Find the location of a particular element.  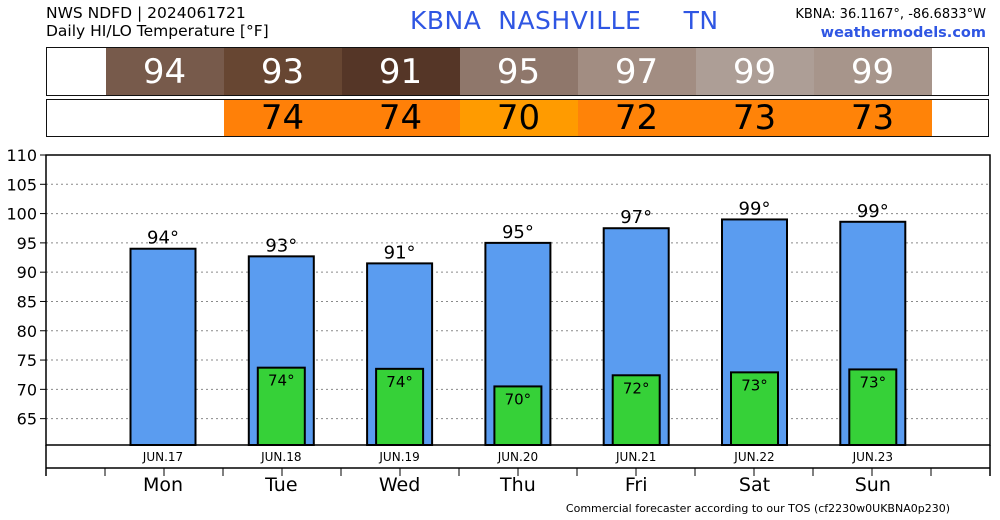

y-tick-label: 95 is located at coordinates (27, 243).